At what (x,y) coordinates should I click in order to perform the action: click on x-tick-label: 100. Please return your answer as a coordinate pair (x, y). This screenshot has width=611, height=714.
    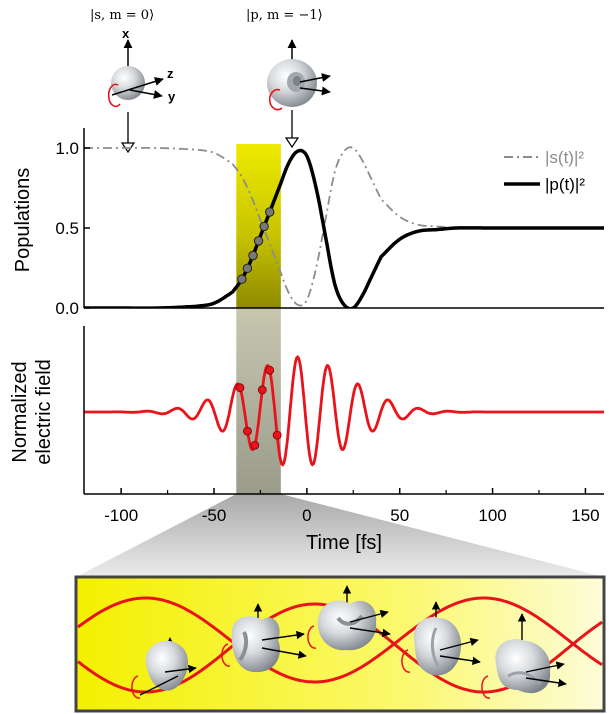
    Looking at the image, I should click on (492, 515).